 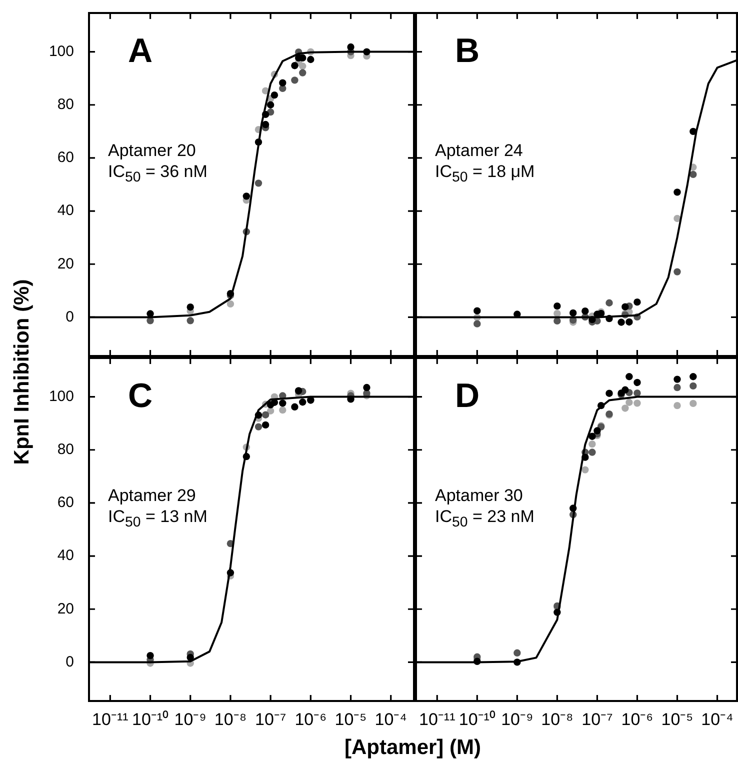 I want to click on annotation: IC$_{50}$ = 23 nM, so click(x=484, y=518).